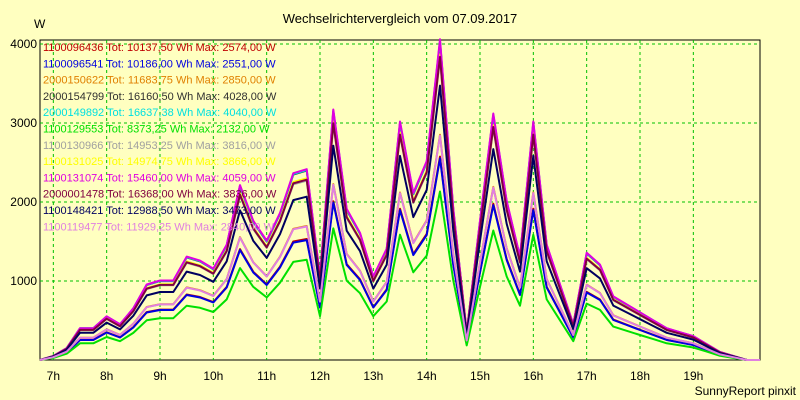  I want to click on x-tick-label: 16h, so click(533, 376).